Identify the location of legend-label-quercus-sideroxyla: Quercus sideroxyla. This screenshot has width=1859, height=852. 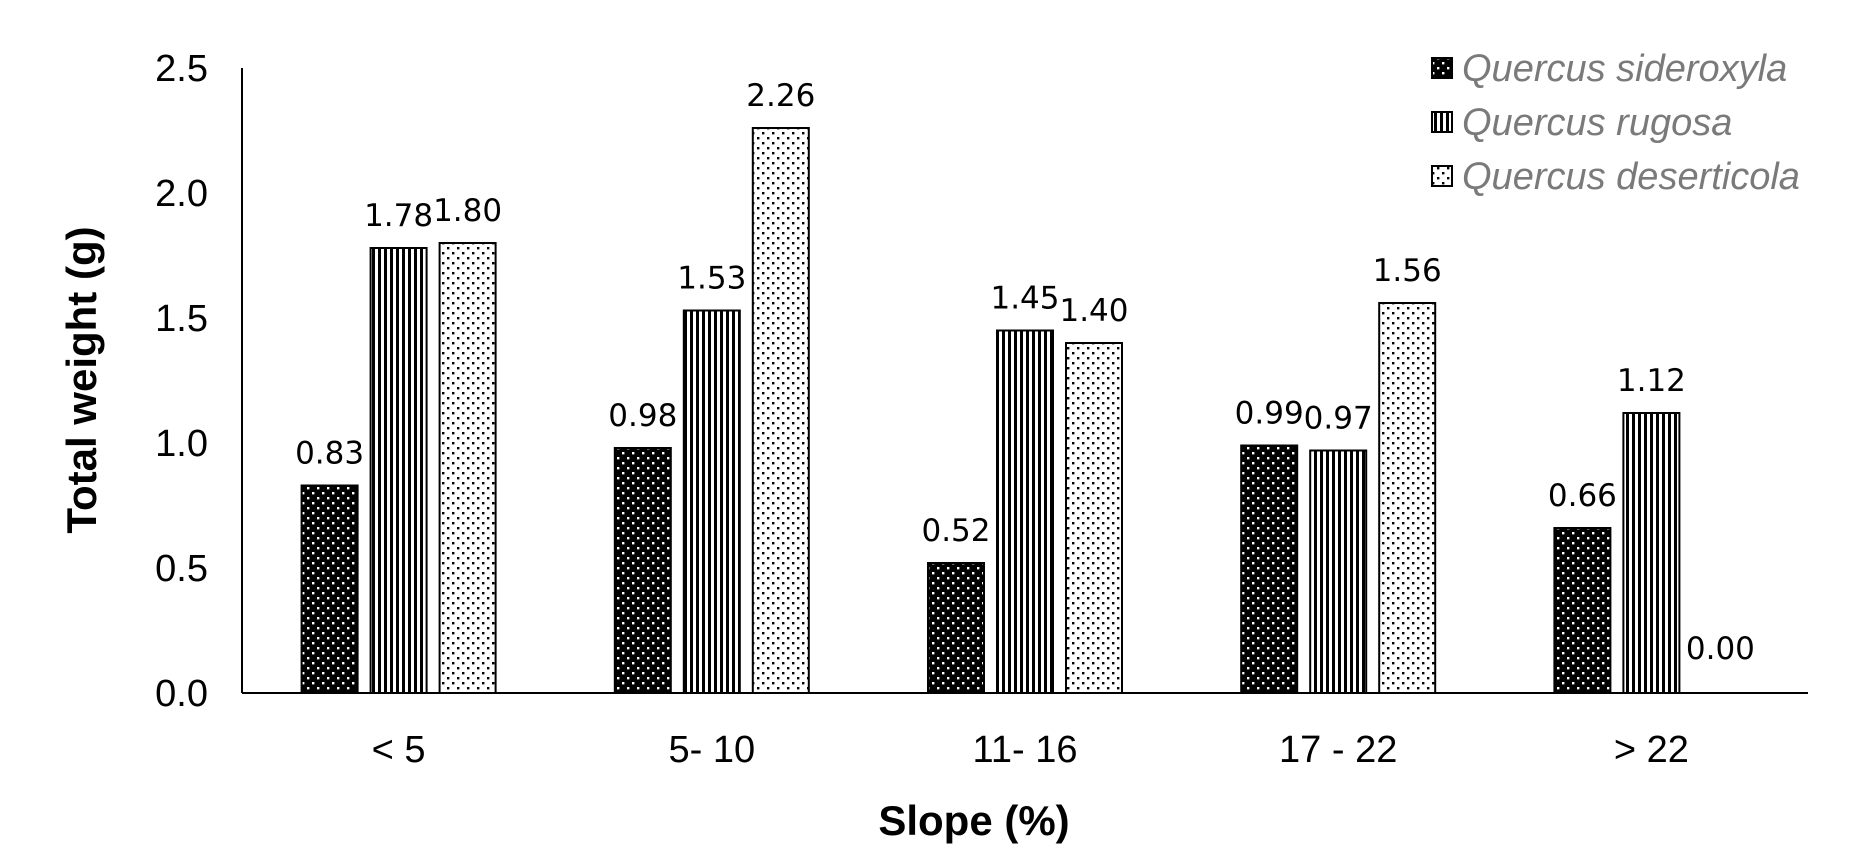
(1624, 69).